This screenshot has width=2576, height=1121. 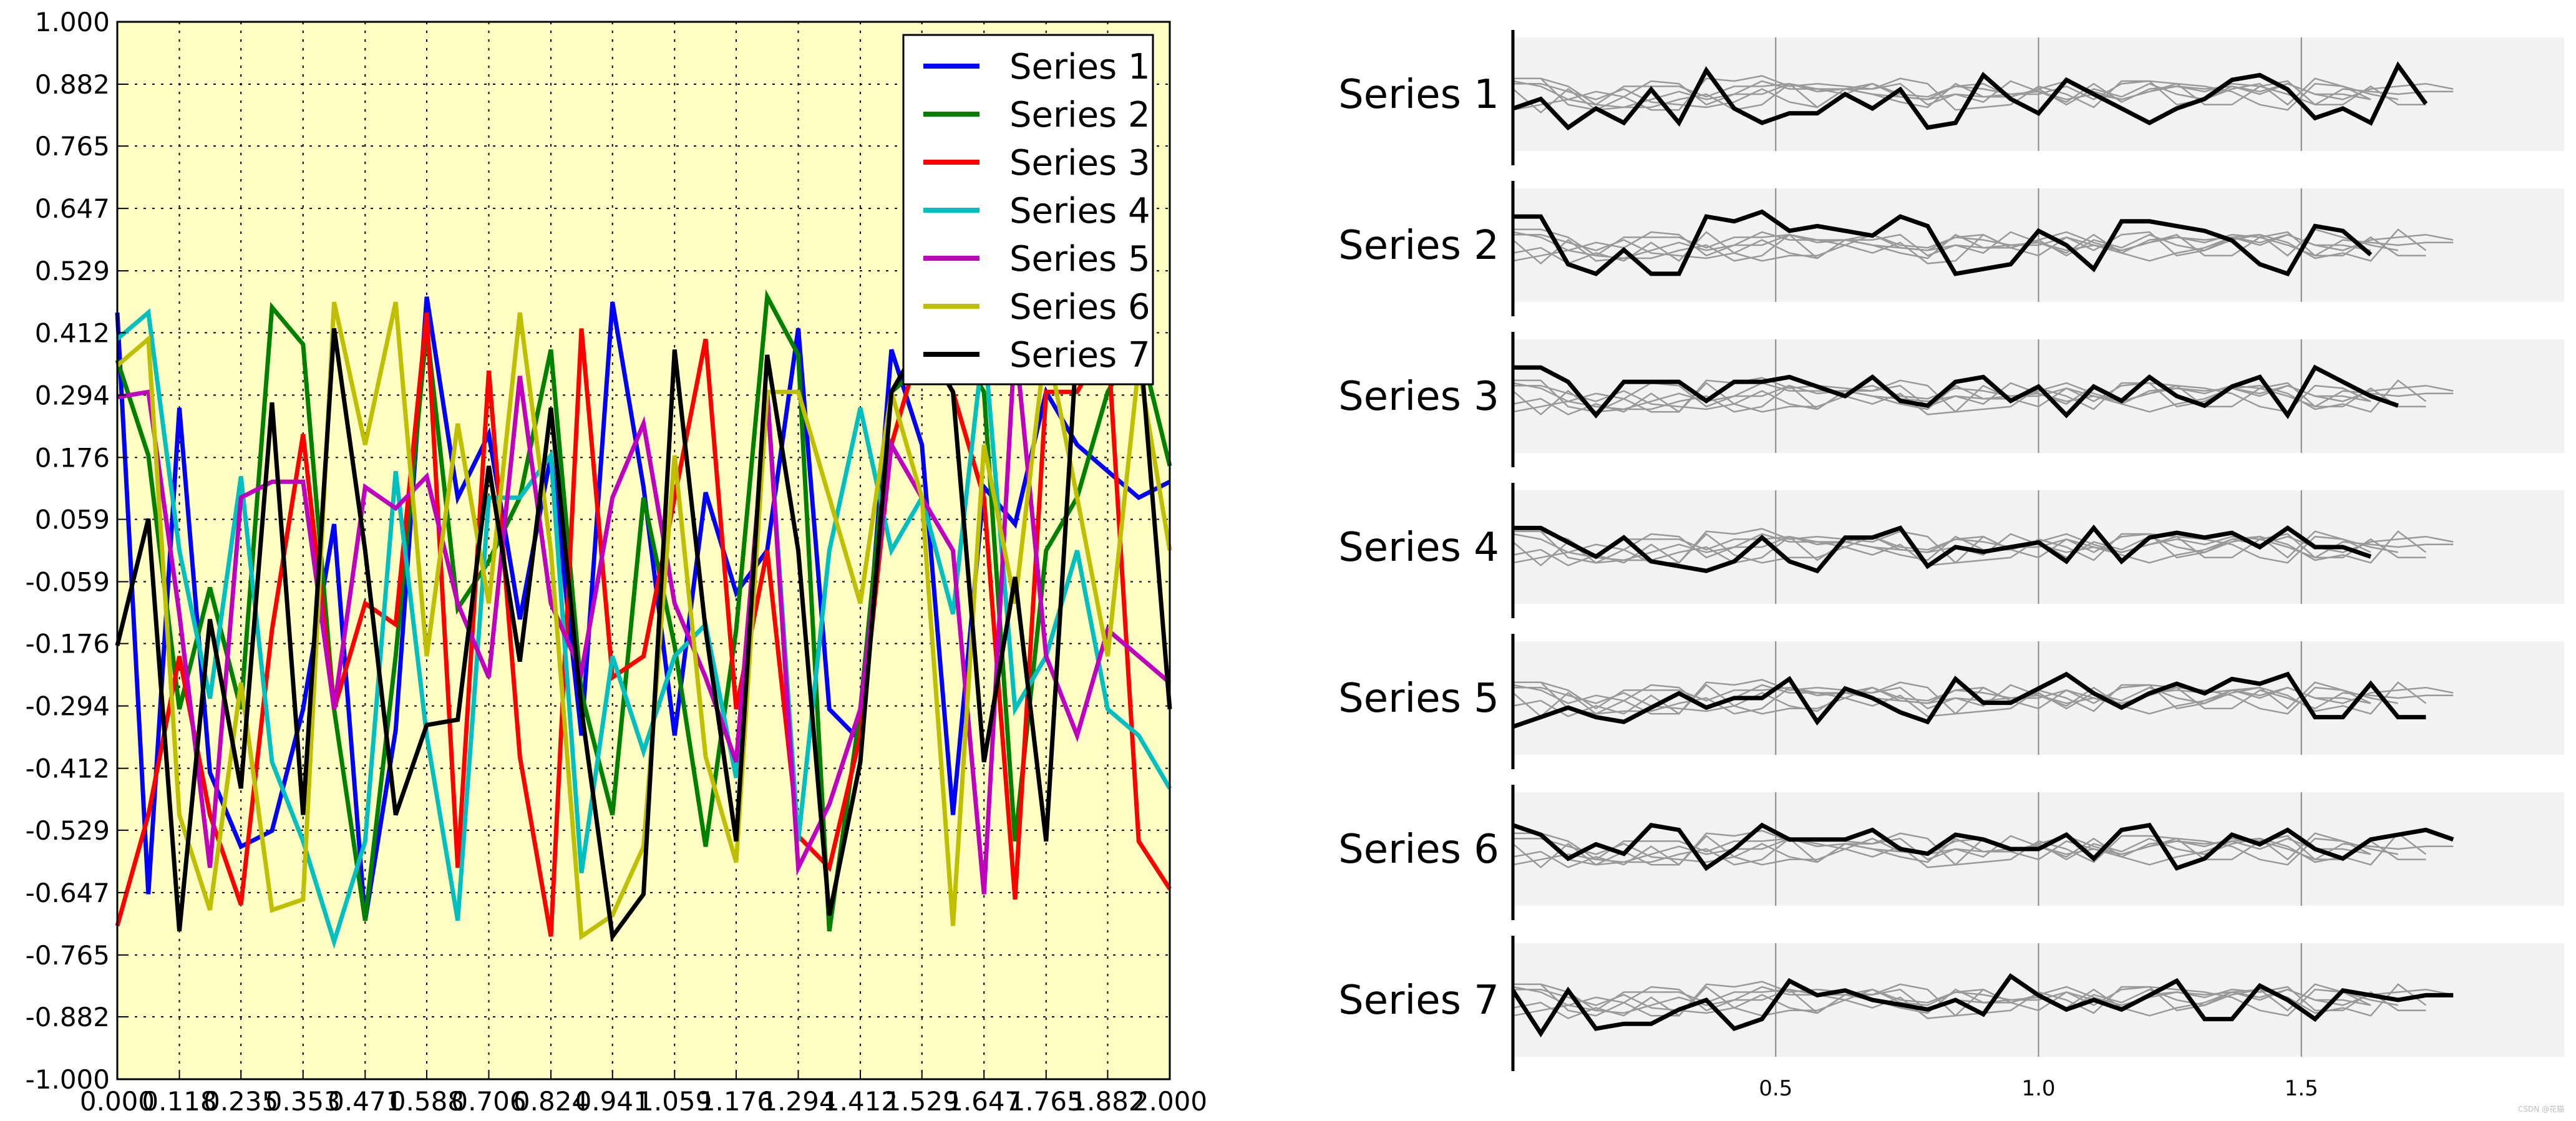 What do you see at coordinates (68, 644) in the screenshot?
I see `left-ytick-label: -0.176` at bounding box center [68, 644].